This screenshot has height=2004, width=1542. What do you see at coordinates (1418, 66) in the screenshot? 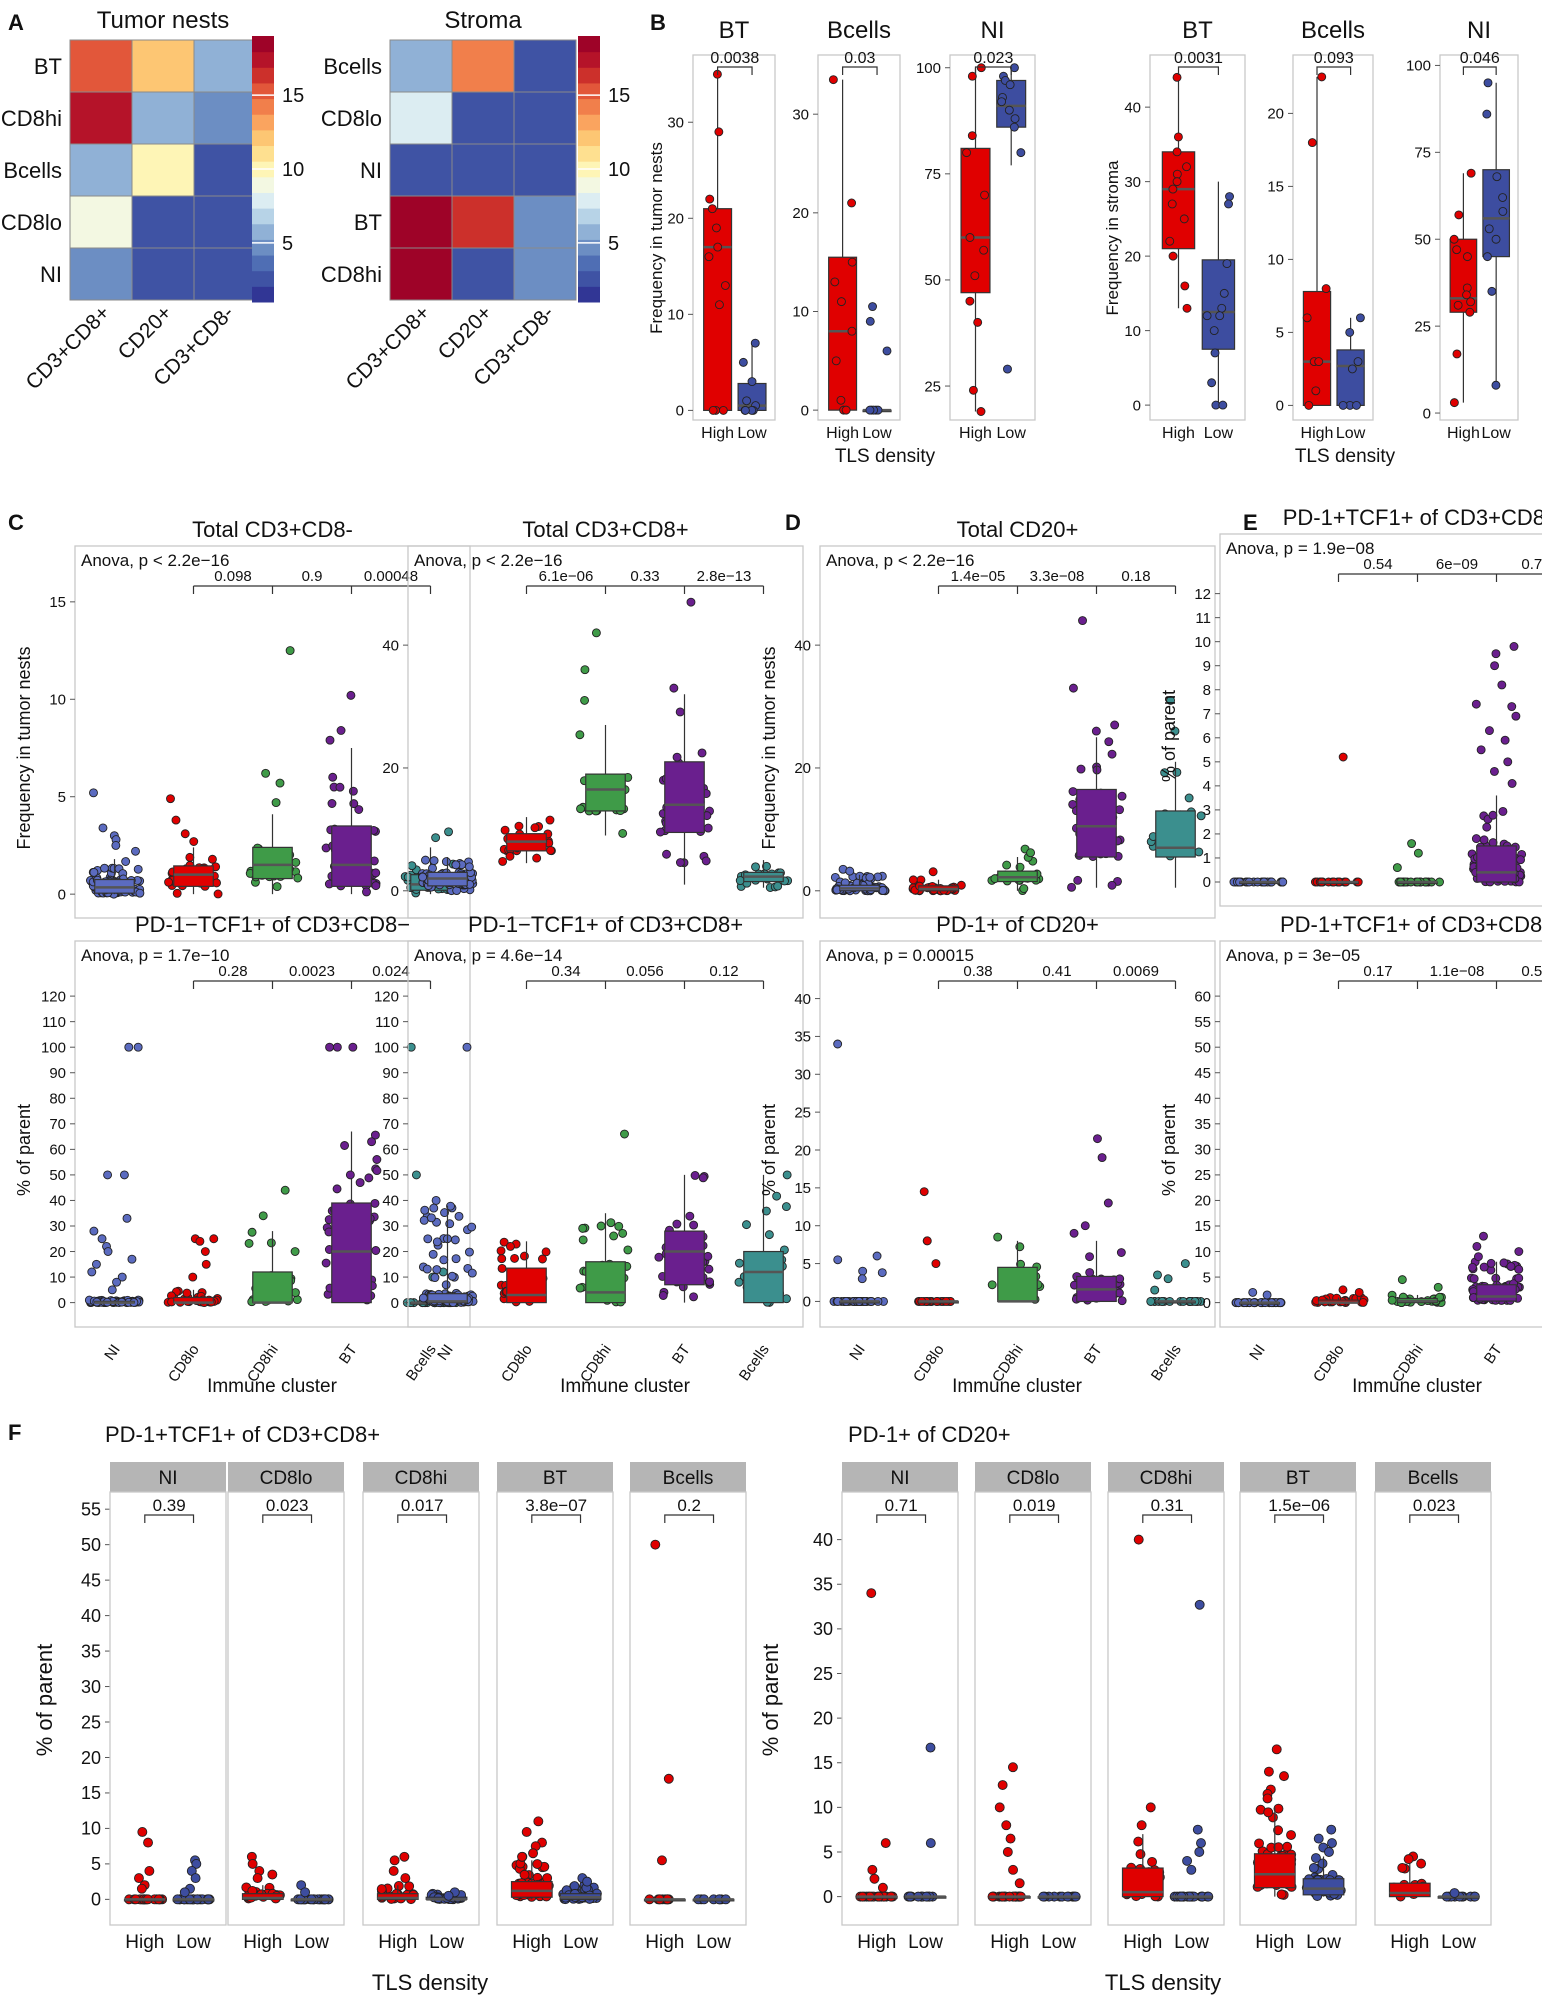
I see `y-tick-label: 100` at bounding box center [1418, 66].